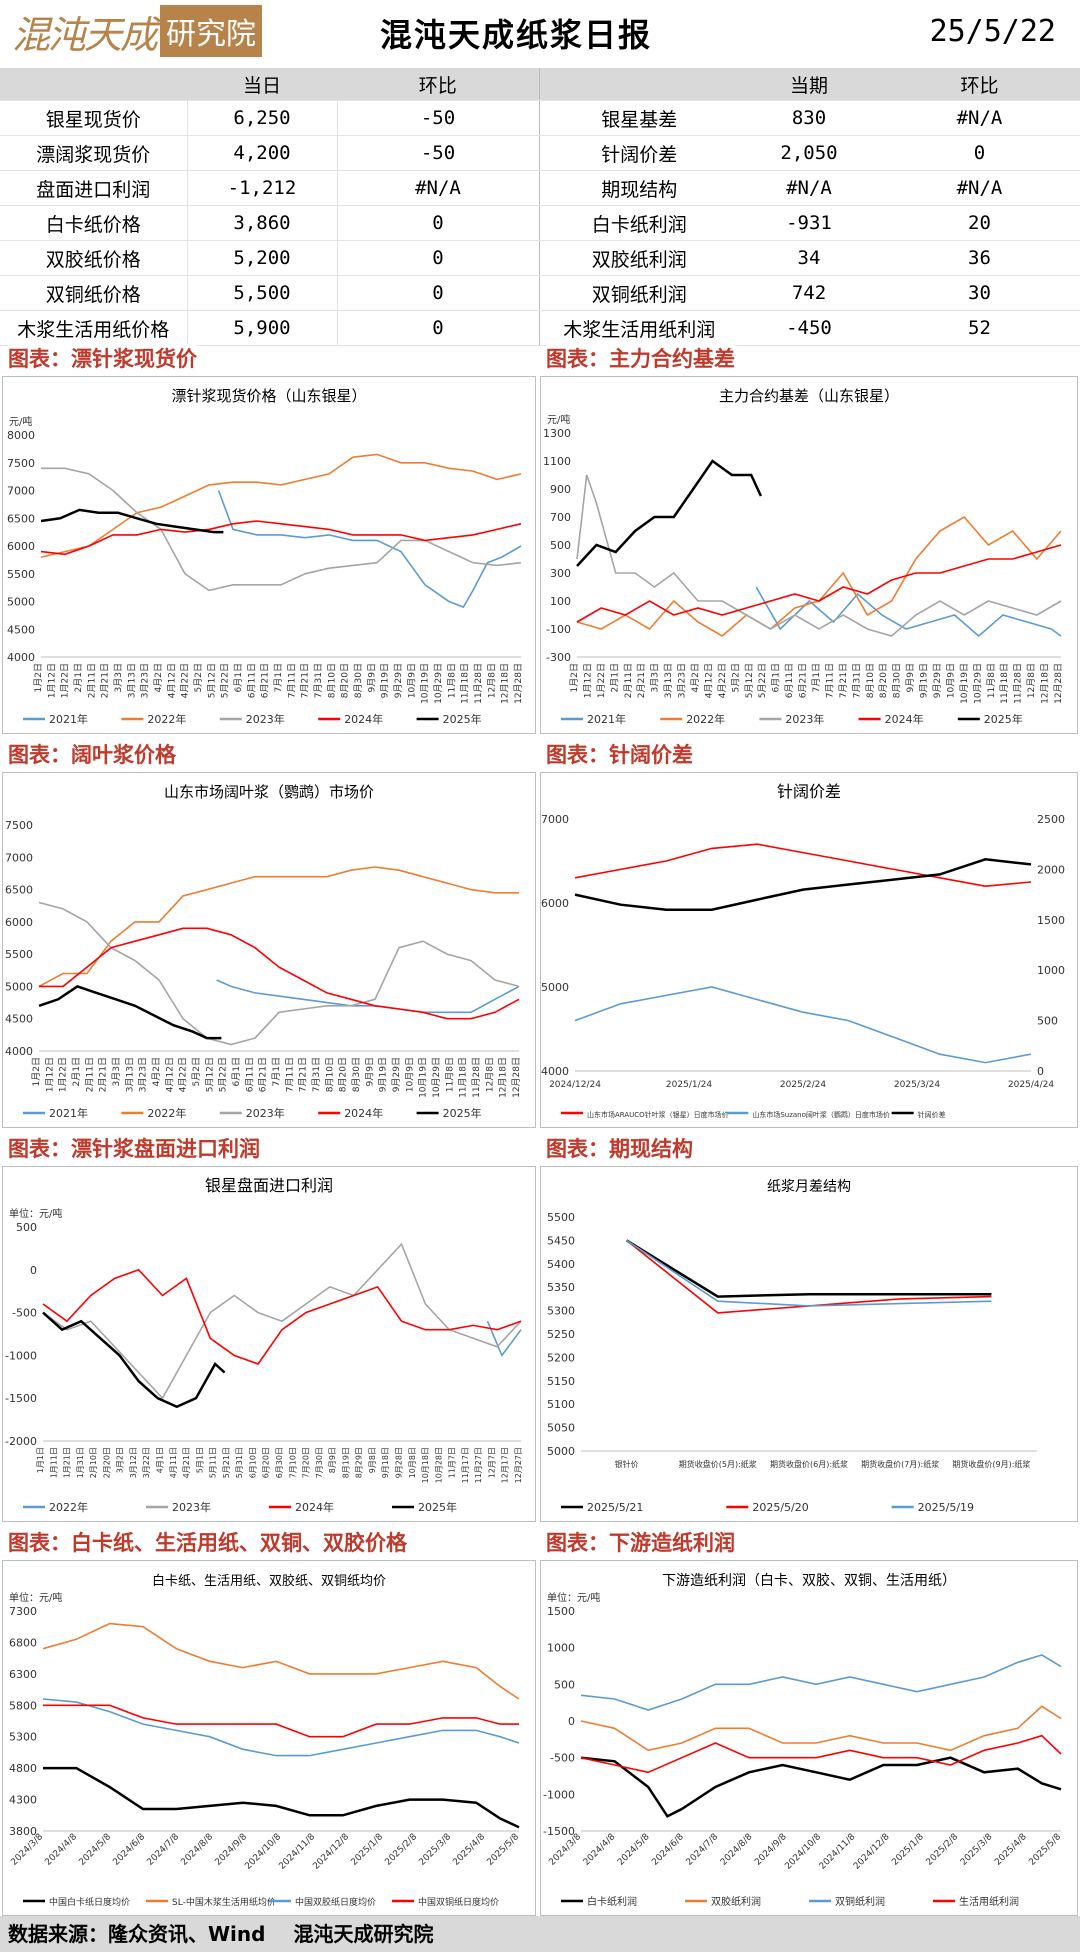 Image resolution: width=1080 pixels, height=1952 pixels. Describe the element at coordinates (561, 1311) in the screenshot. I see `y-tick-label: 5300` at that location.